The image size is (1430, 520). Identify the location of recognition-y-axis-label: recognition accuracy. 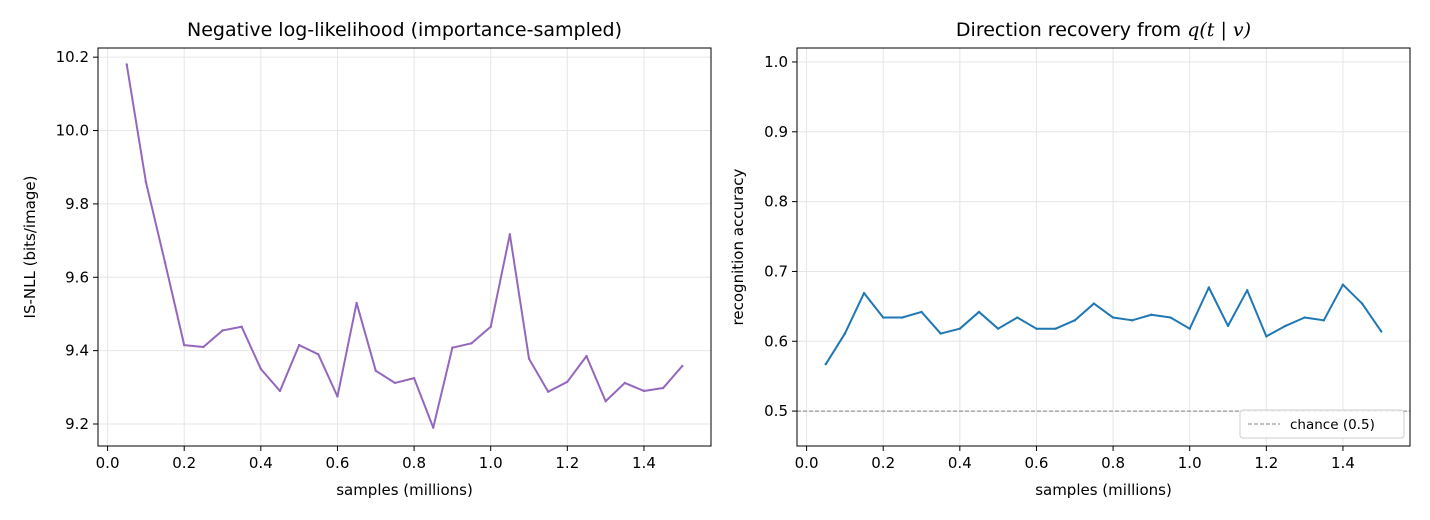
(738, 246).